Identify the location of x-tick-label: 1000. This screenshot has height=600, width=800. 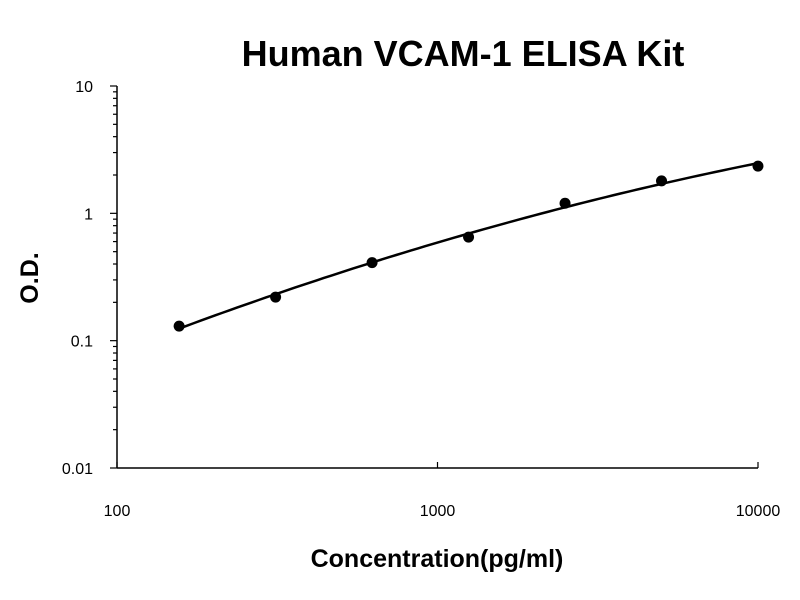
(438, 511).